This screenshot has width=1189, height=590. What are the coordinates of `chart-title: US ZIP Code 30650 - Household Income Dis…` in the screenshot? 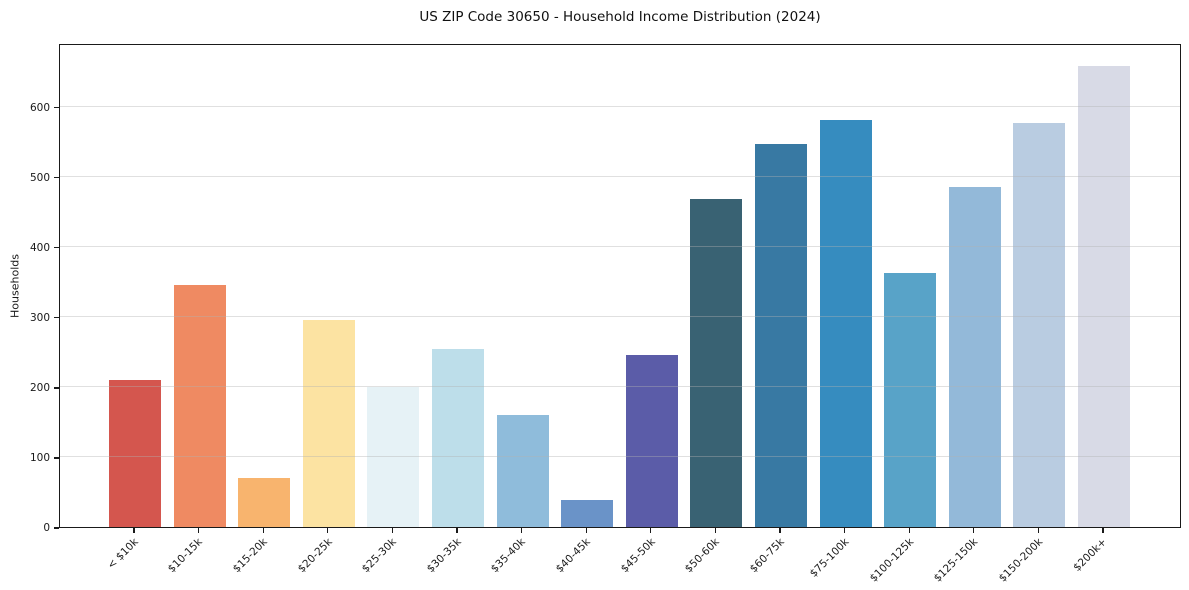 It's located at (620, 17).